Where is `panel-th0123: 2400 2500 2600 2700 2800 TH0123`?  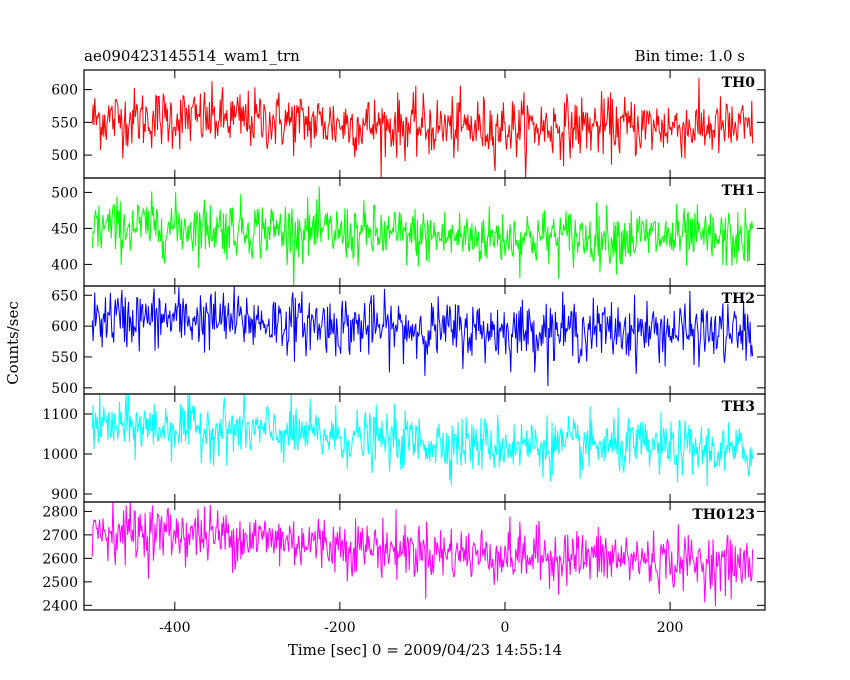
panel-th0123: 2400 2500 2600 2700 2800 TH0123 is located at coordinates (404, 557).